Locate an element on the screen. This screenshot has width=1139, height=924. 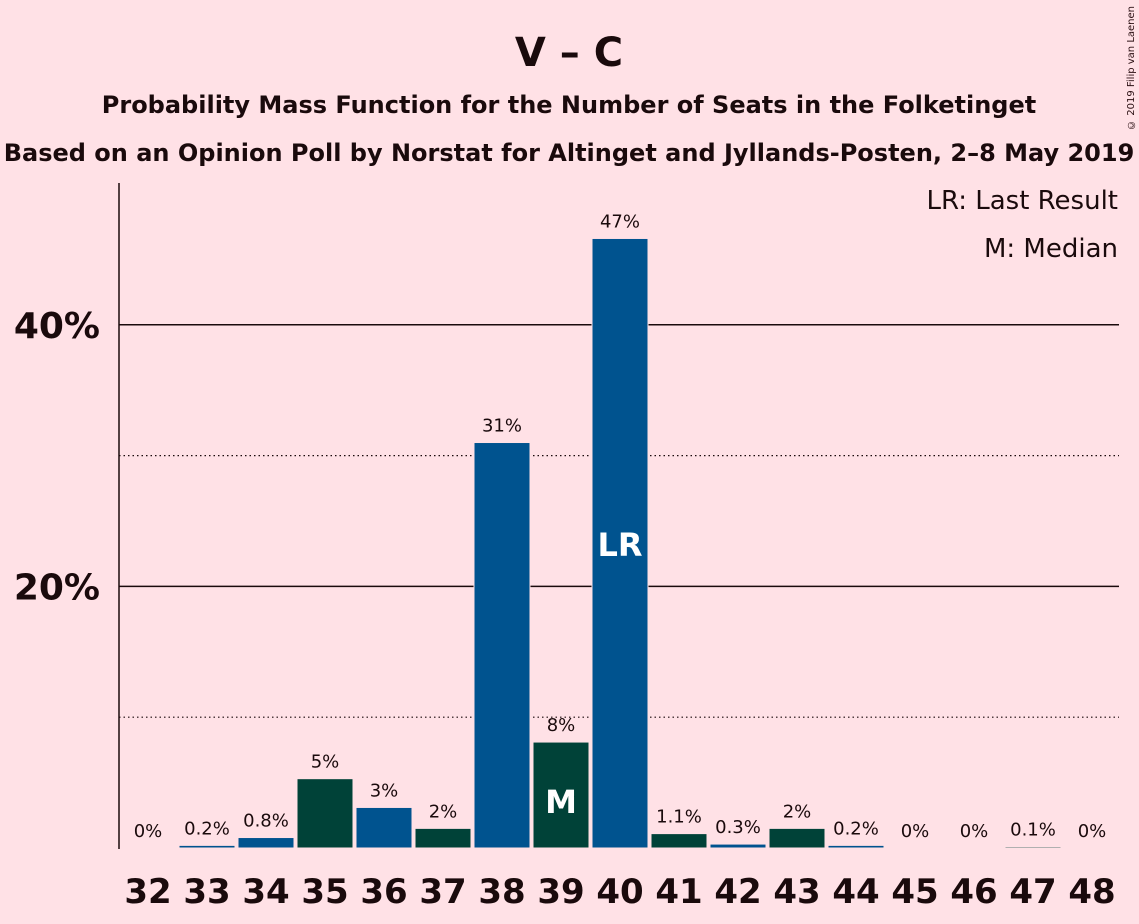
marker-m: M is located at coordinates (561, 802).